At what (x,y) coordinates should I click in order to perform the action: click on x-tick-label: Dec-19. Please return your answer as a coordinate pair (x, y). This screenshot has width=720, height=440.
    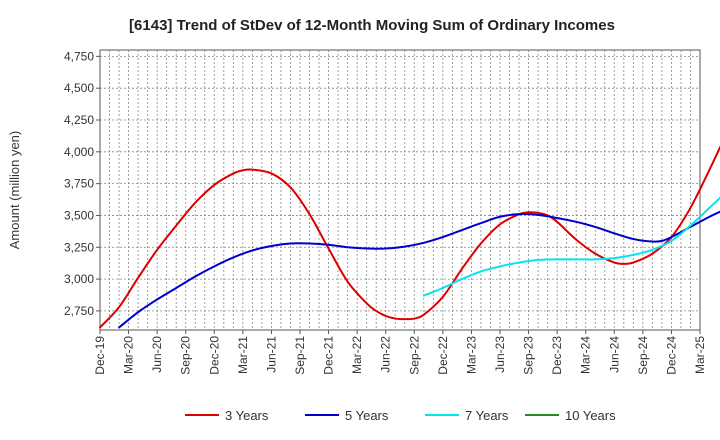
    Looking at the image, I should click on (100, 355).